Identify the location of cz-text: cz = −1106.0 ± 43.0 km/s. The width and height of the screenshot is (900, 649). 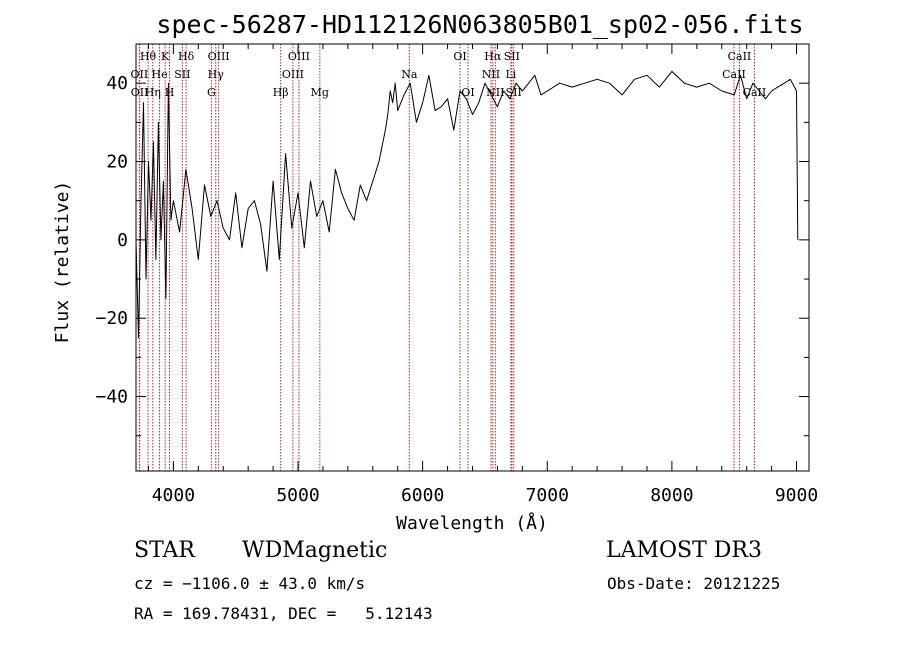
(250, 583).